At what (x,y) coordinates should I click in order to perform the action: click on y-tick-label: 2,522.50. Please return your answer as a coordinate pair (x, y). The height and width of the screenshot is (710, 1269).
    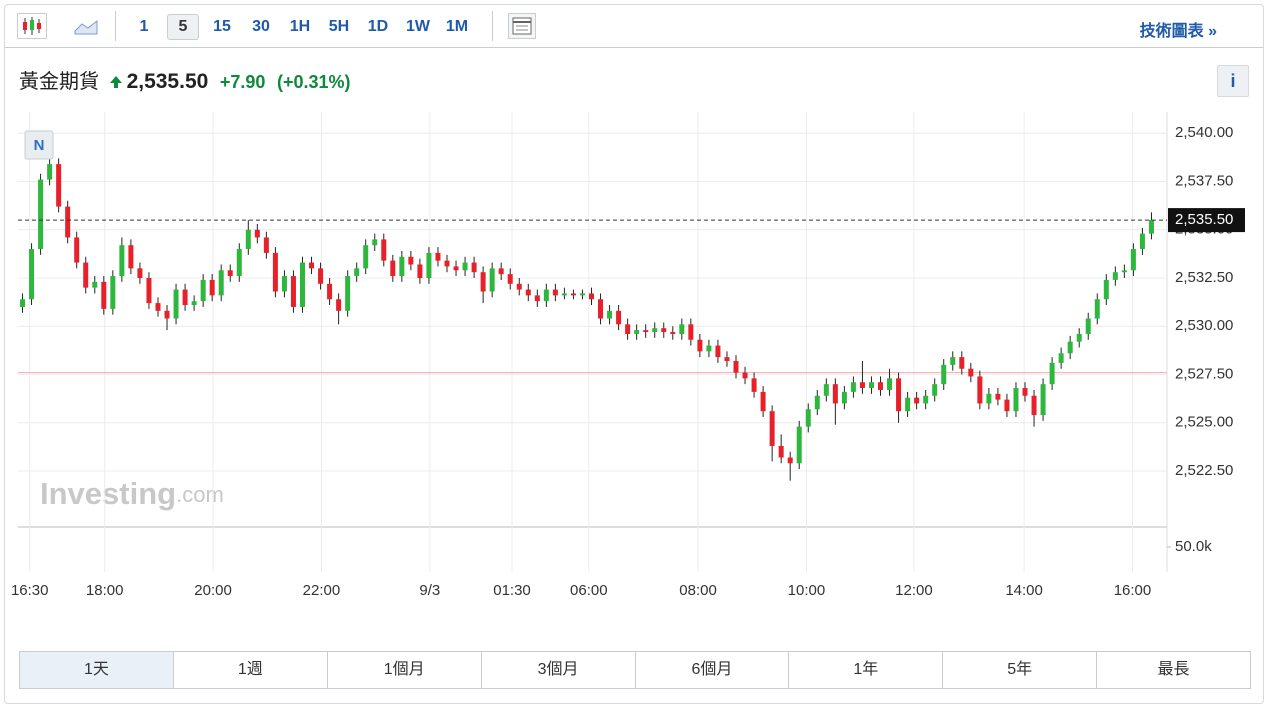
    Looking at the image, I should click on (1204, 470).